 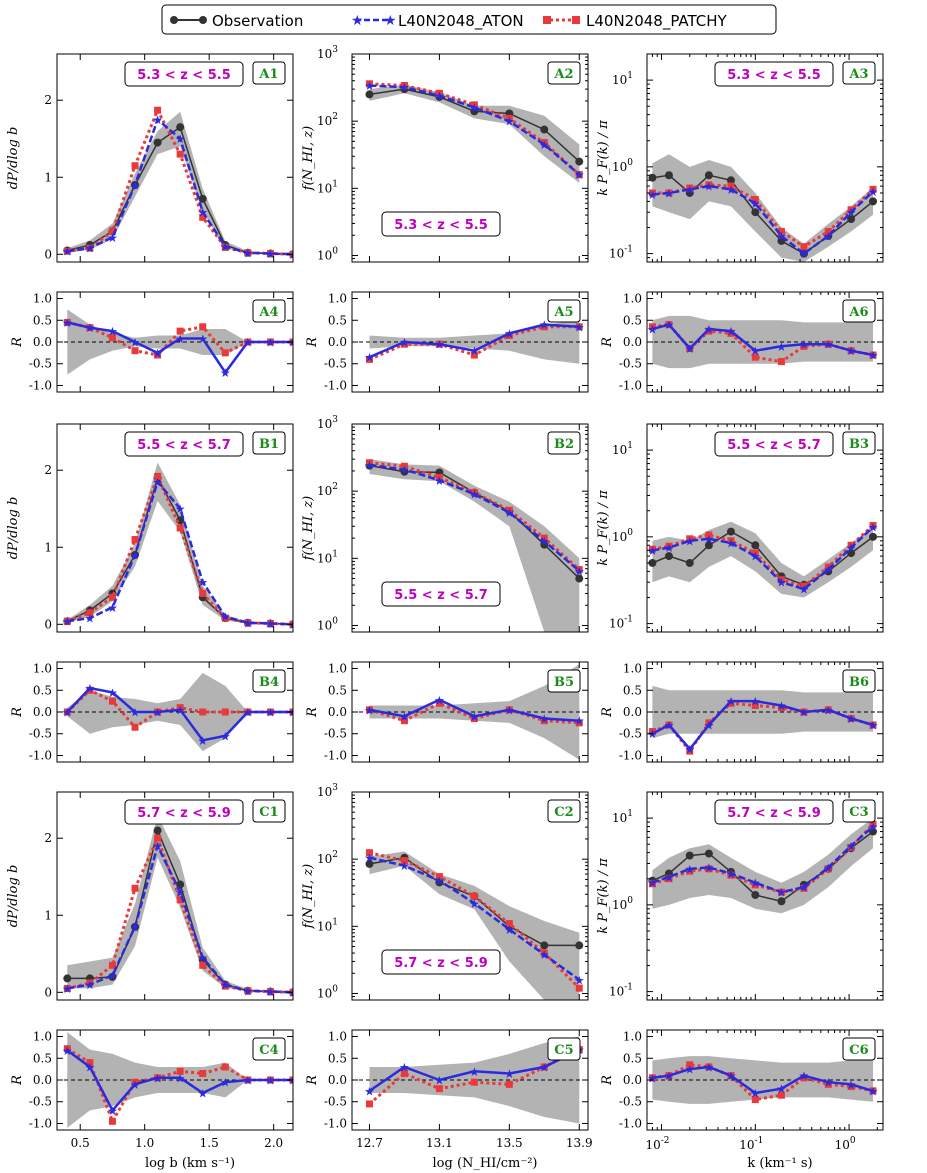 I want to click on x-tick-label: 2.0, so click(x=273, y=1143).